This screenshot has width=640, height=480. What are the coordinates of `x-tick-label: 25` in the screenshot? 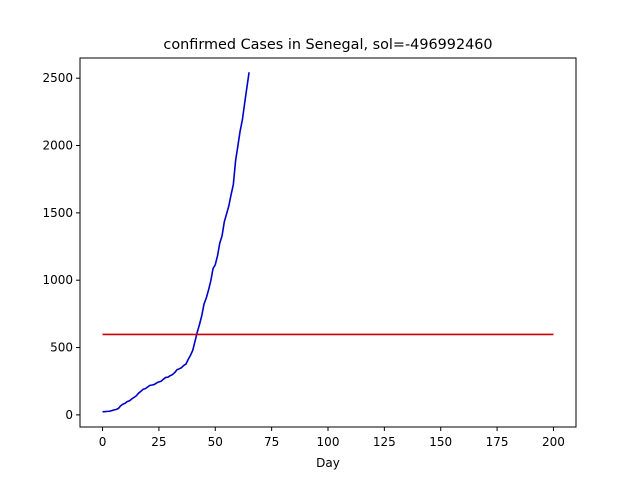 It's located at (158, 442).